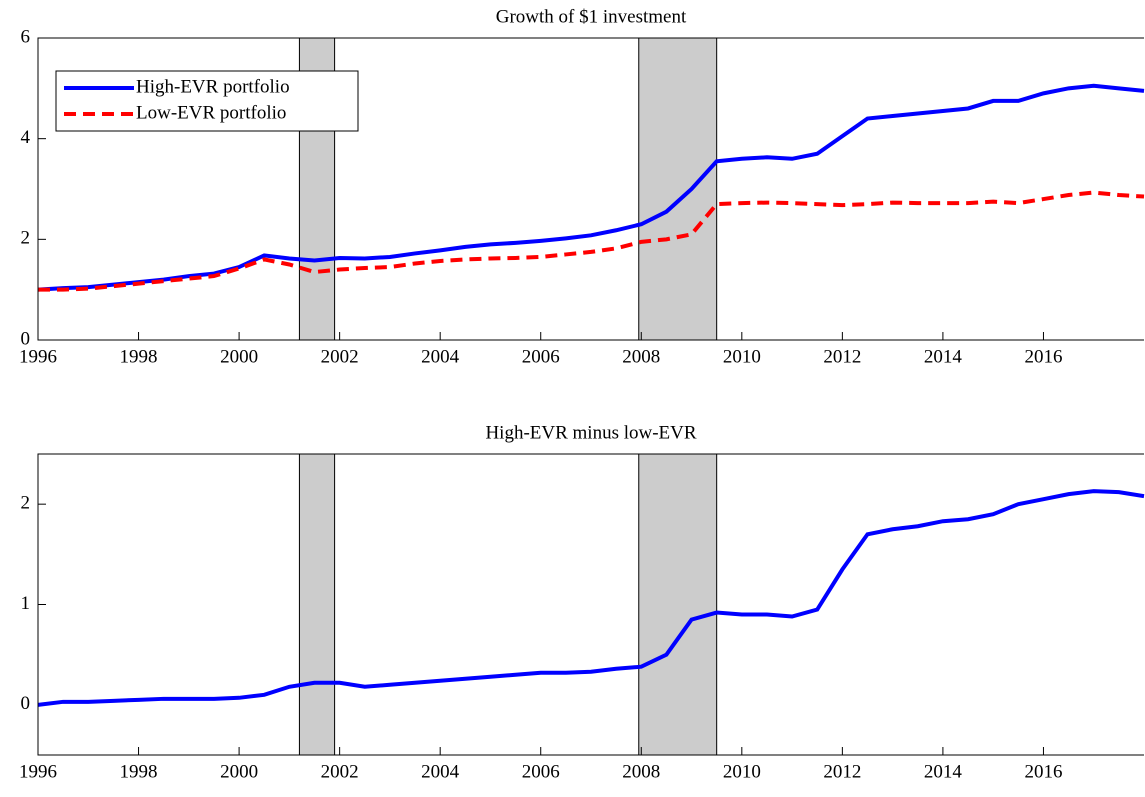 This screenshot has height=797, width=1145. What do you see at coordinates (26, 603) in the screenshot?
I see `y-tick-label: 1` at bounding box center [26, 603].